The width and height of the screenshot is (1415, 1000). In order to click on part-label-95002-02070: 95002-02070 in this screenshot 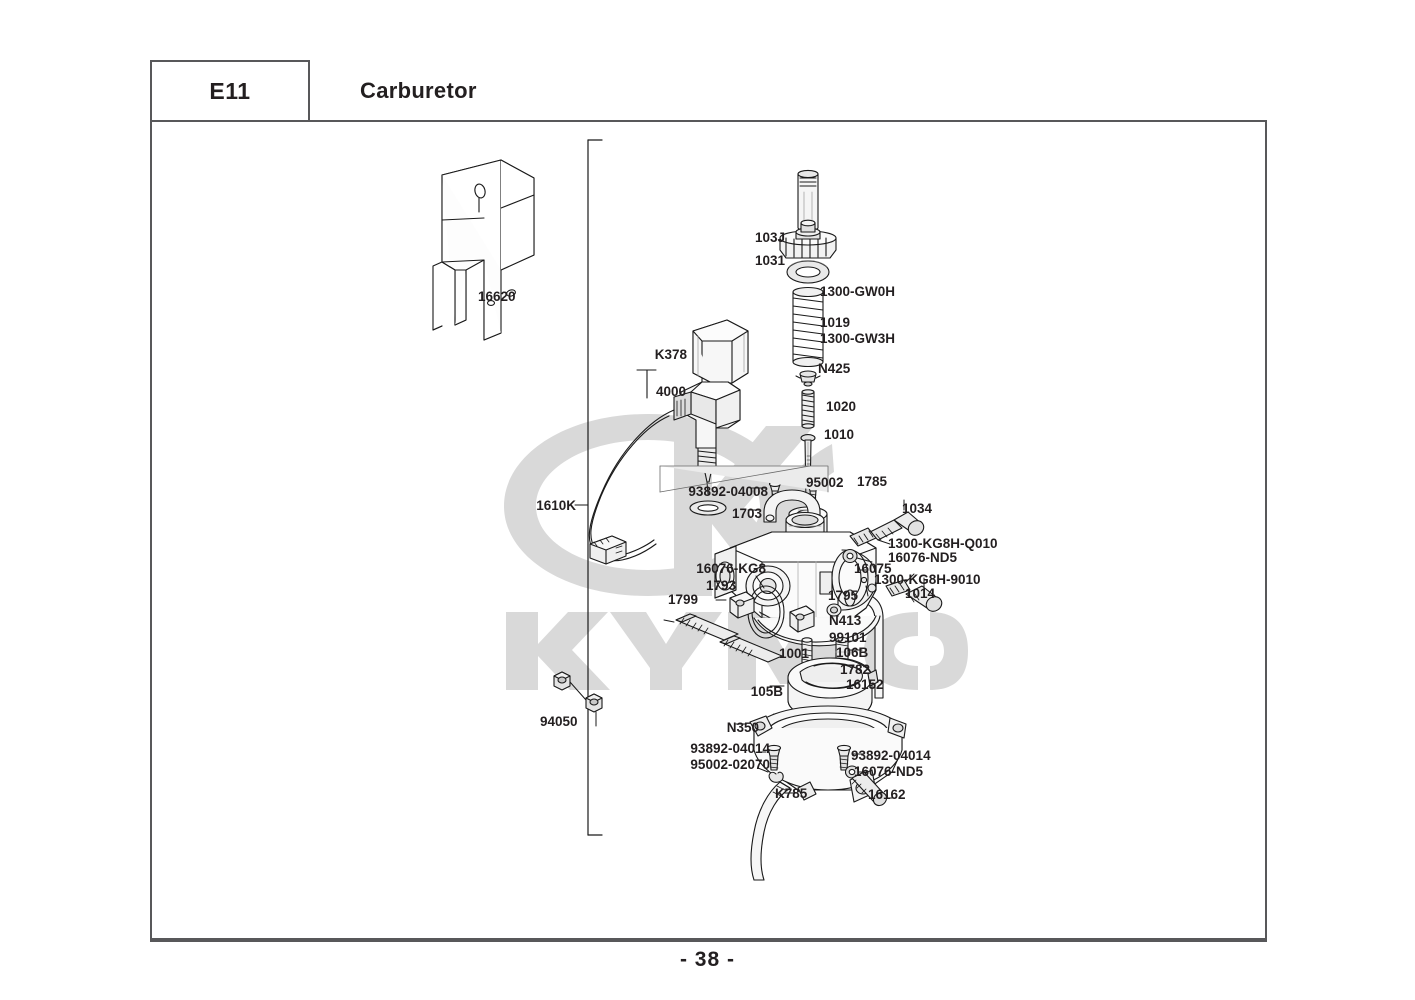, I will do `click(730, 764)`.